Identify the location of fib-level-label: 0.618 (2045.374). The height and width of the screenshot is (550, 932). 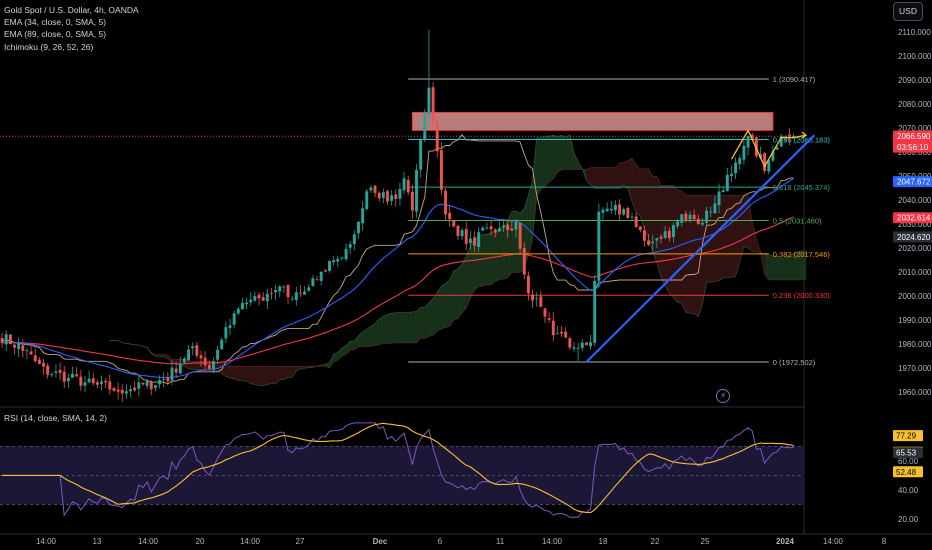
(802, 187).